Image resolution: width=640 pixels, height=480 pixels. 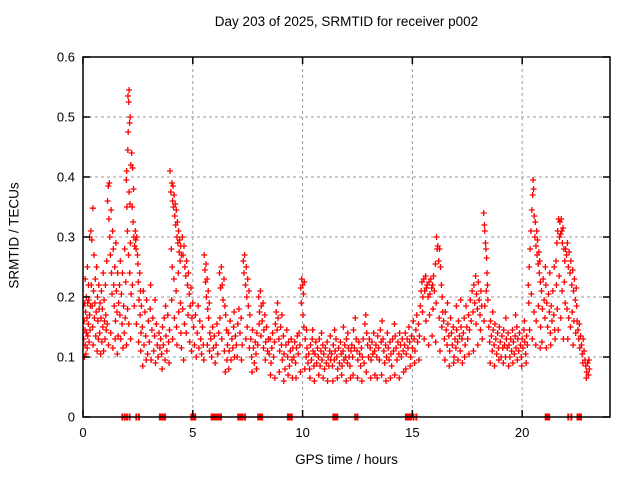 I want to click on x-tick-label: 15, so click(x=412, y=432).